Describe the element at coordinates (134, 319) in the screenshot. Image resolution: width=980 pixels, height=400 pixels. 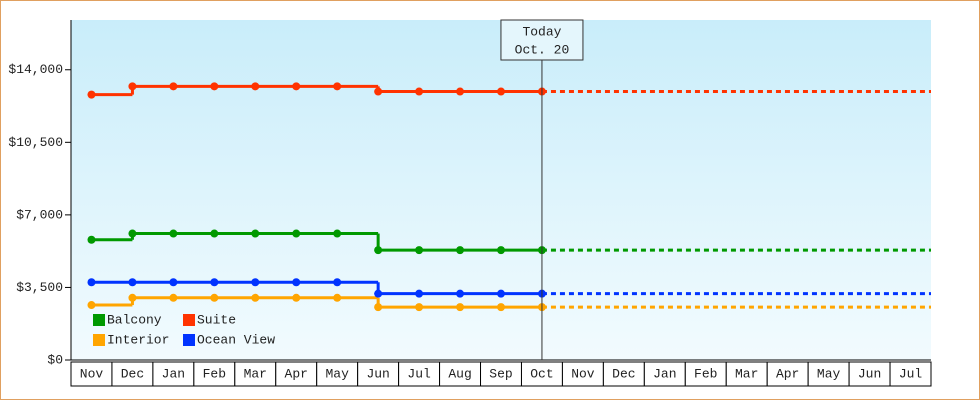
I see `legend-label: Balcony` at that location.